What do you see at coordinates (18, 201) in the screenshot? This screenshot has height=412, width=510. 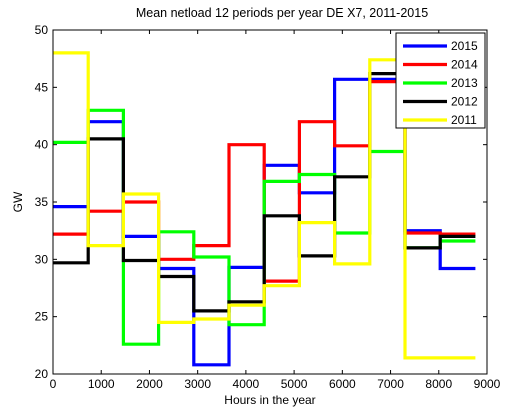 I see `y-axis-label: GW` at bounding box center [18, 201].